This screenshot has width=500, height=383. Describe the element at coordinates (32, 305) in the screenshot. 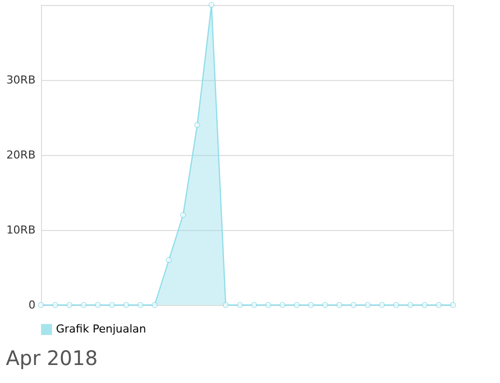

I see `y-tick-label: 0` at that location.